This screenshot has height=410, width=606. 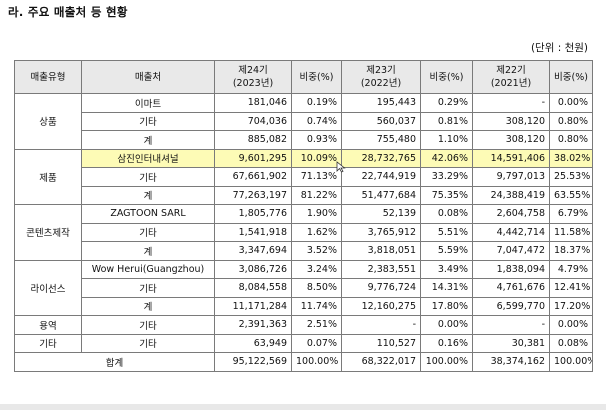 I want to click on ratio-24: 2.51%, so click(x=316, y=325).